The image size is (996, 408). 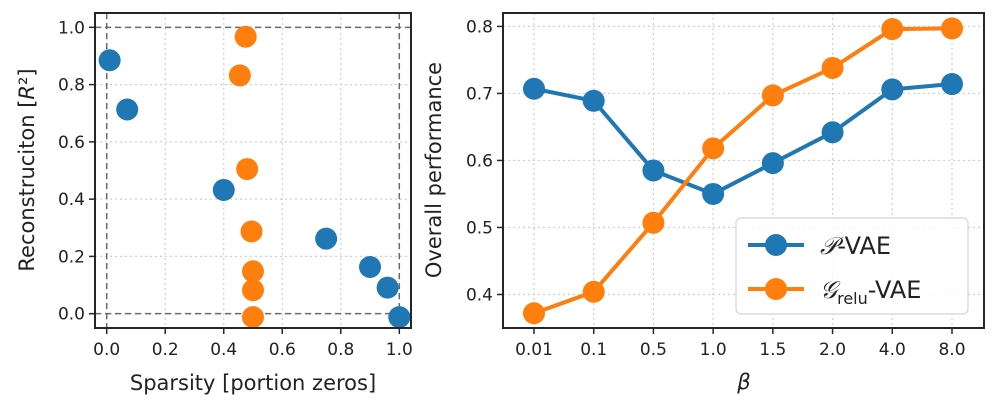 What do you see at coordinates (479, 295) in the screenshot?
I see `line-y-tick-label: 0.4` at bounding box center [479, 295].